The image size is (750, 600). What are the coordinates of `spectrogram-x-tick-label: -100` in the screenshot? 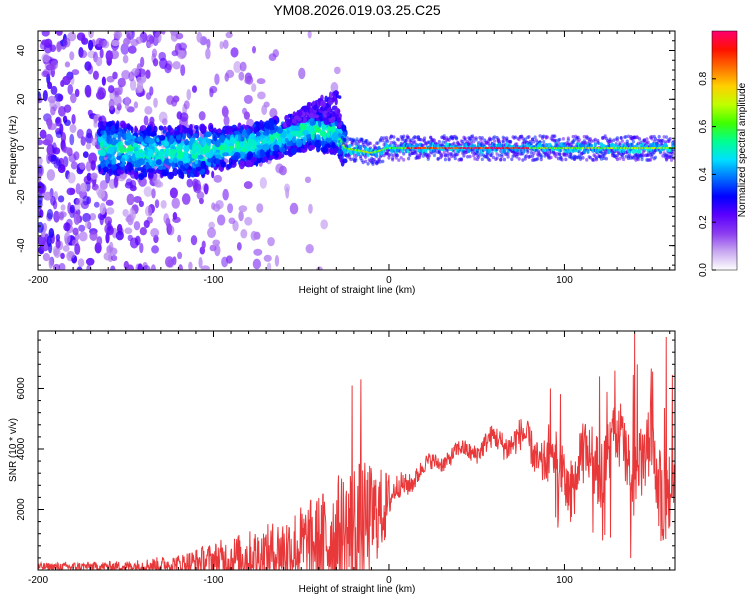 It's located at (213, 280).